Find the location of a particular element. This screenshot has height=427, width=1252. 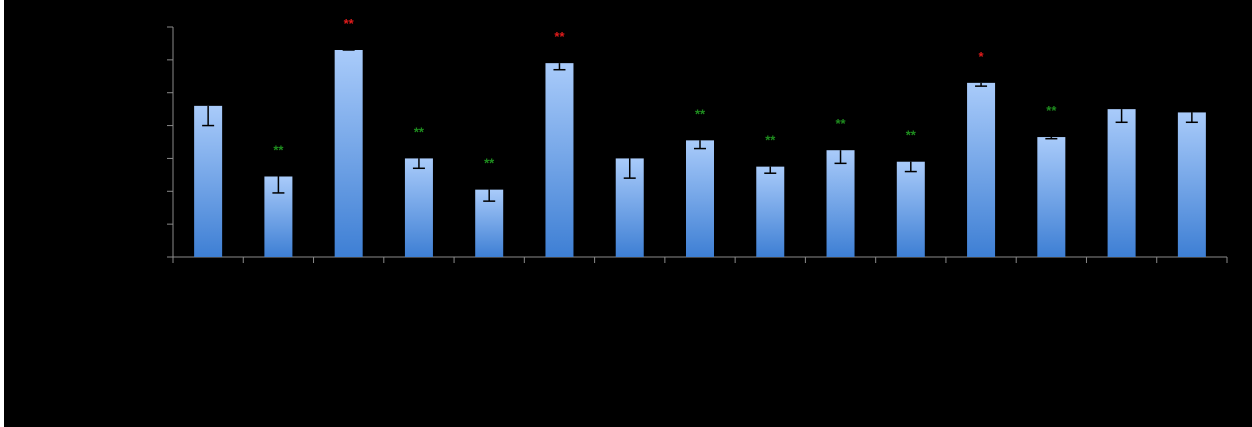

significance-mark-3: ** is located at coordinates (349, 23).